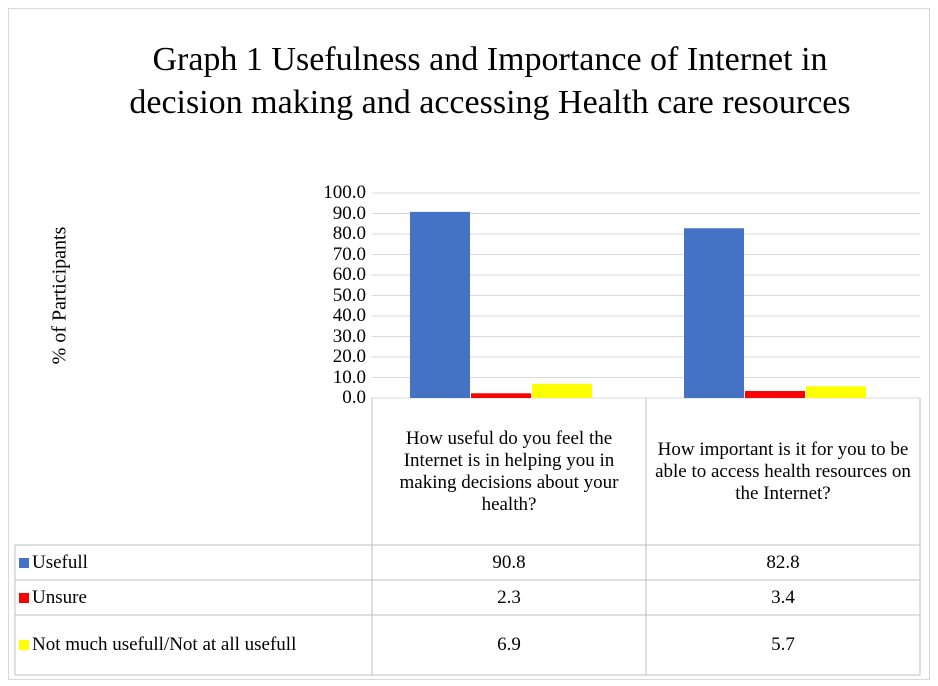 Image resolution: width=938 pixels, height=686 pixels. What do you see at coordinates (59, 295) in the screenshot?
I see `y-axis-label: % of Participants` at bounding box center [59, 295].